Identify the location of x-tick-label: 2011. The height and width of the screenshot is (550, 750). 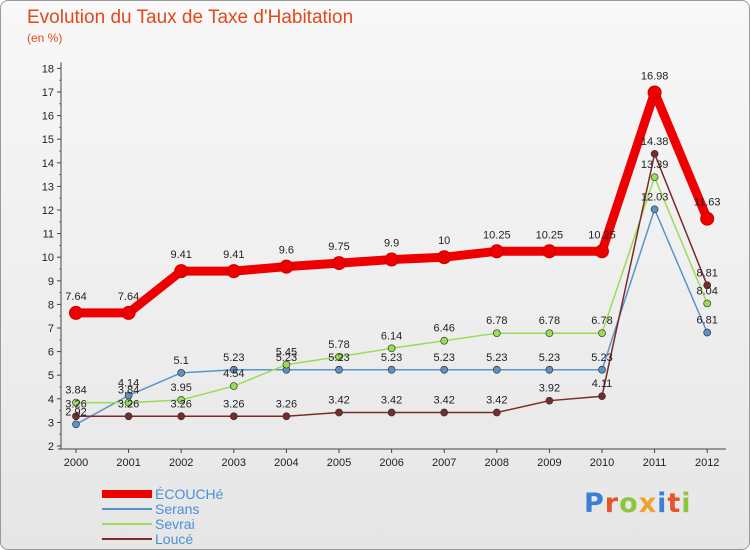
(655, 463).